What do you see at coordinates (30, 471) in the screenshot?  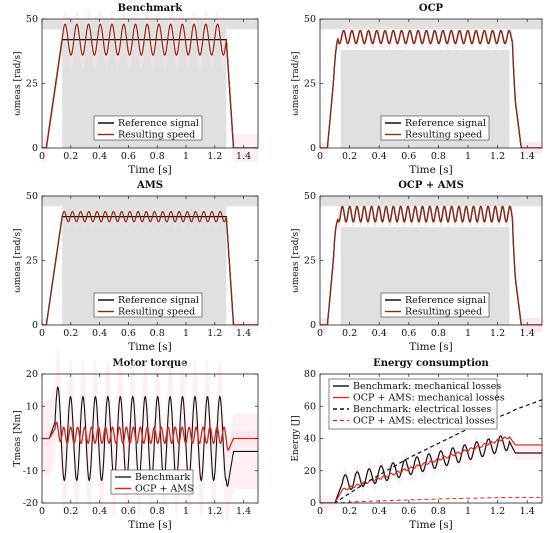 I see `y-tick-label: -10` at bounding box center [30, 471].